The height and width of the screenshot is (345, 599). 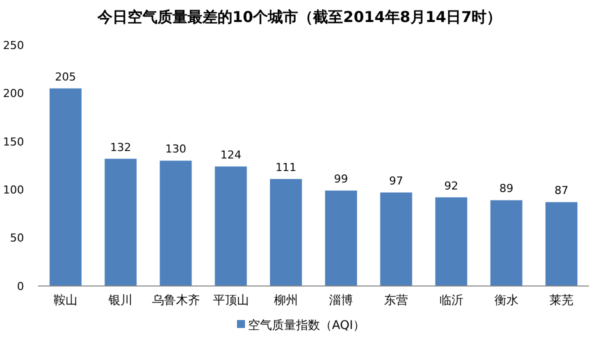 I want to click on x-tick-label: 临沂, so click(x=451, y=300).